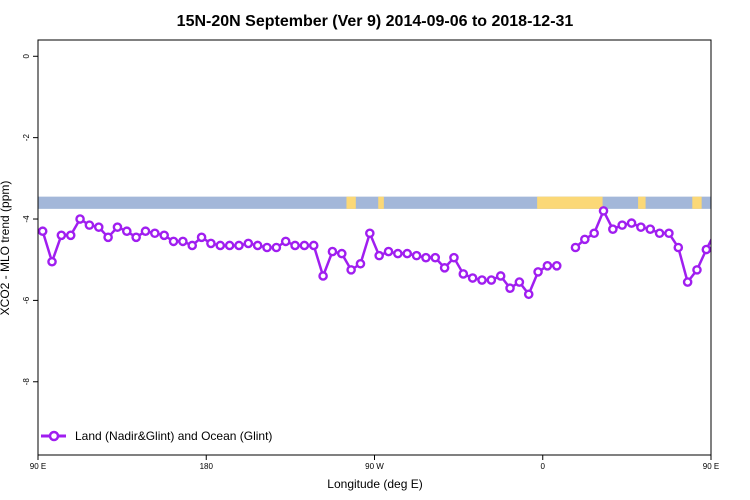 Image resolution: width=750 pixels, height=500 pixels. What do you see at coordinates (26, 300) in the screenshot?
I see `y-tick-label: -6` at bounding box center [26, 300].